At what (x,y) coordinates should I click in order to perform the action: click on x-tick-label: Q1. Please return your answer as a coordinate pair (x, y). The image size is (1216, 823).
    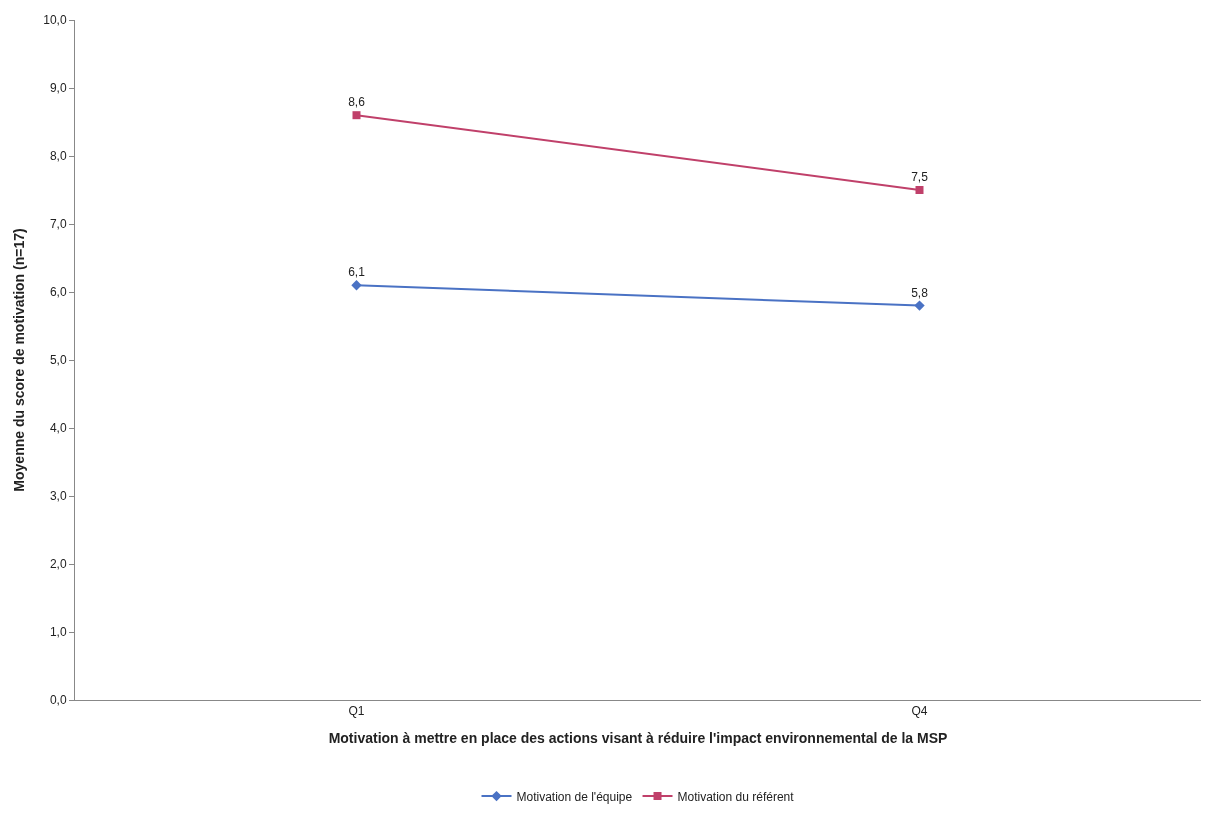
    Looking at the image, I should click on (356, 711).